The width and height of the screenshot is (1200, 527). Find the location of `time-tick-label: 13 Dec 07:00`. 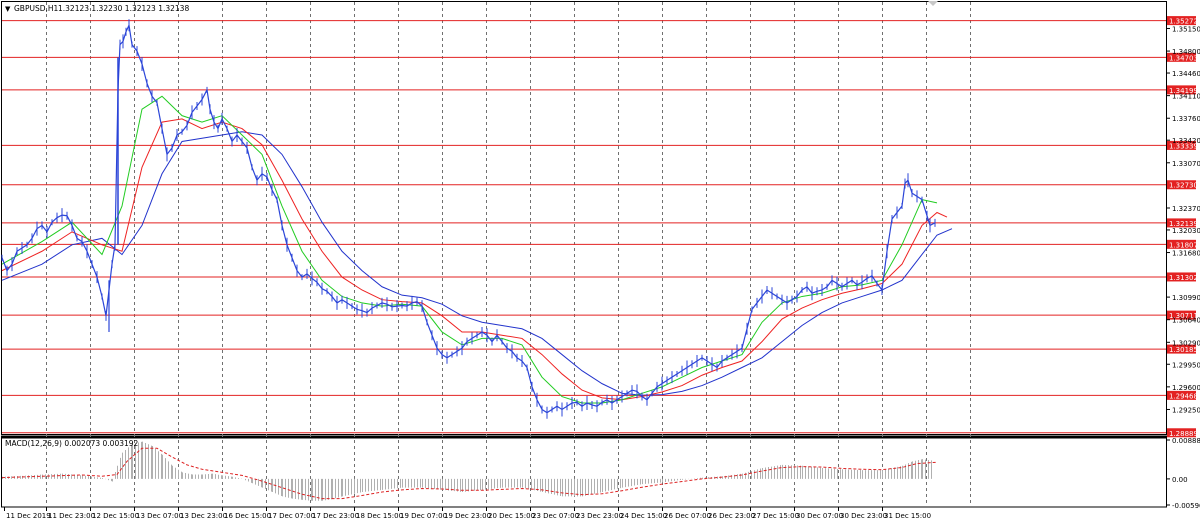

time-tick-label: 13 Dec 07:00 is located at coordinates (159, 516).